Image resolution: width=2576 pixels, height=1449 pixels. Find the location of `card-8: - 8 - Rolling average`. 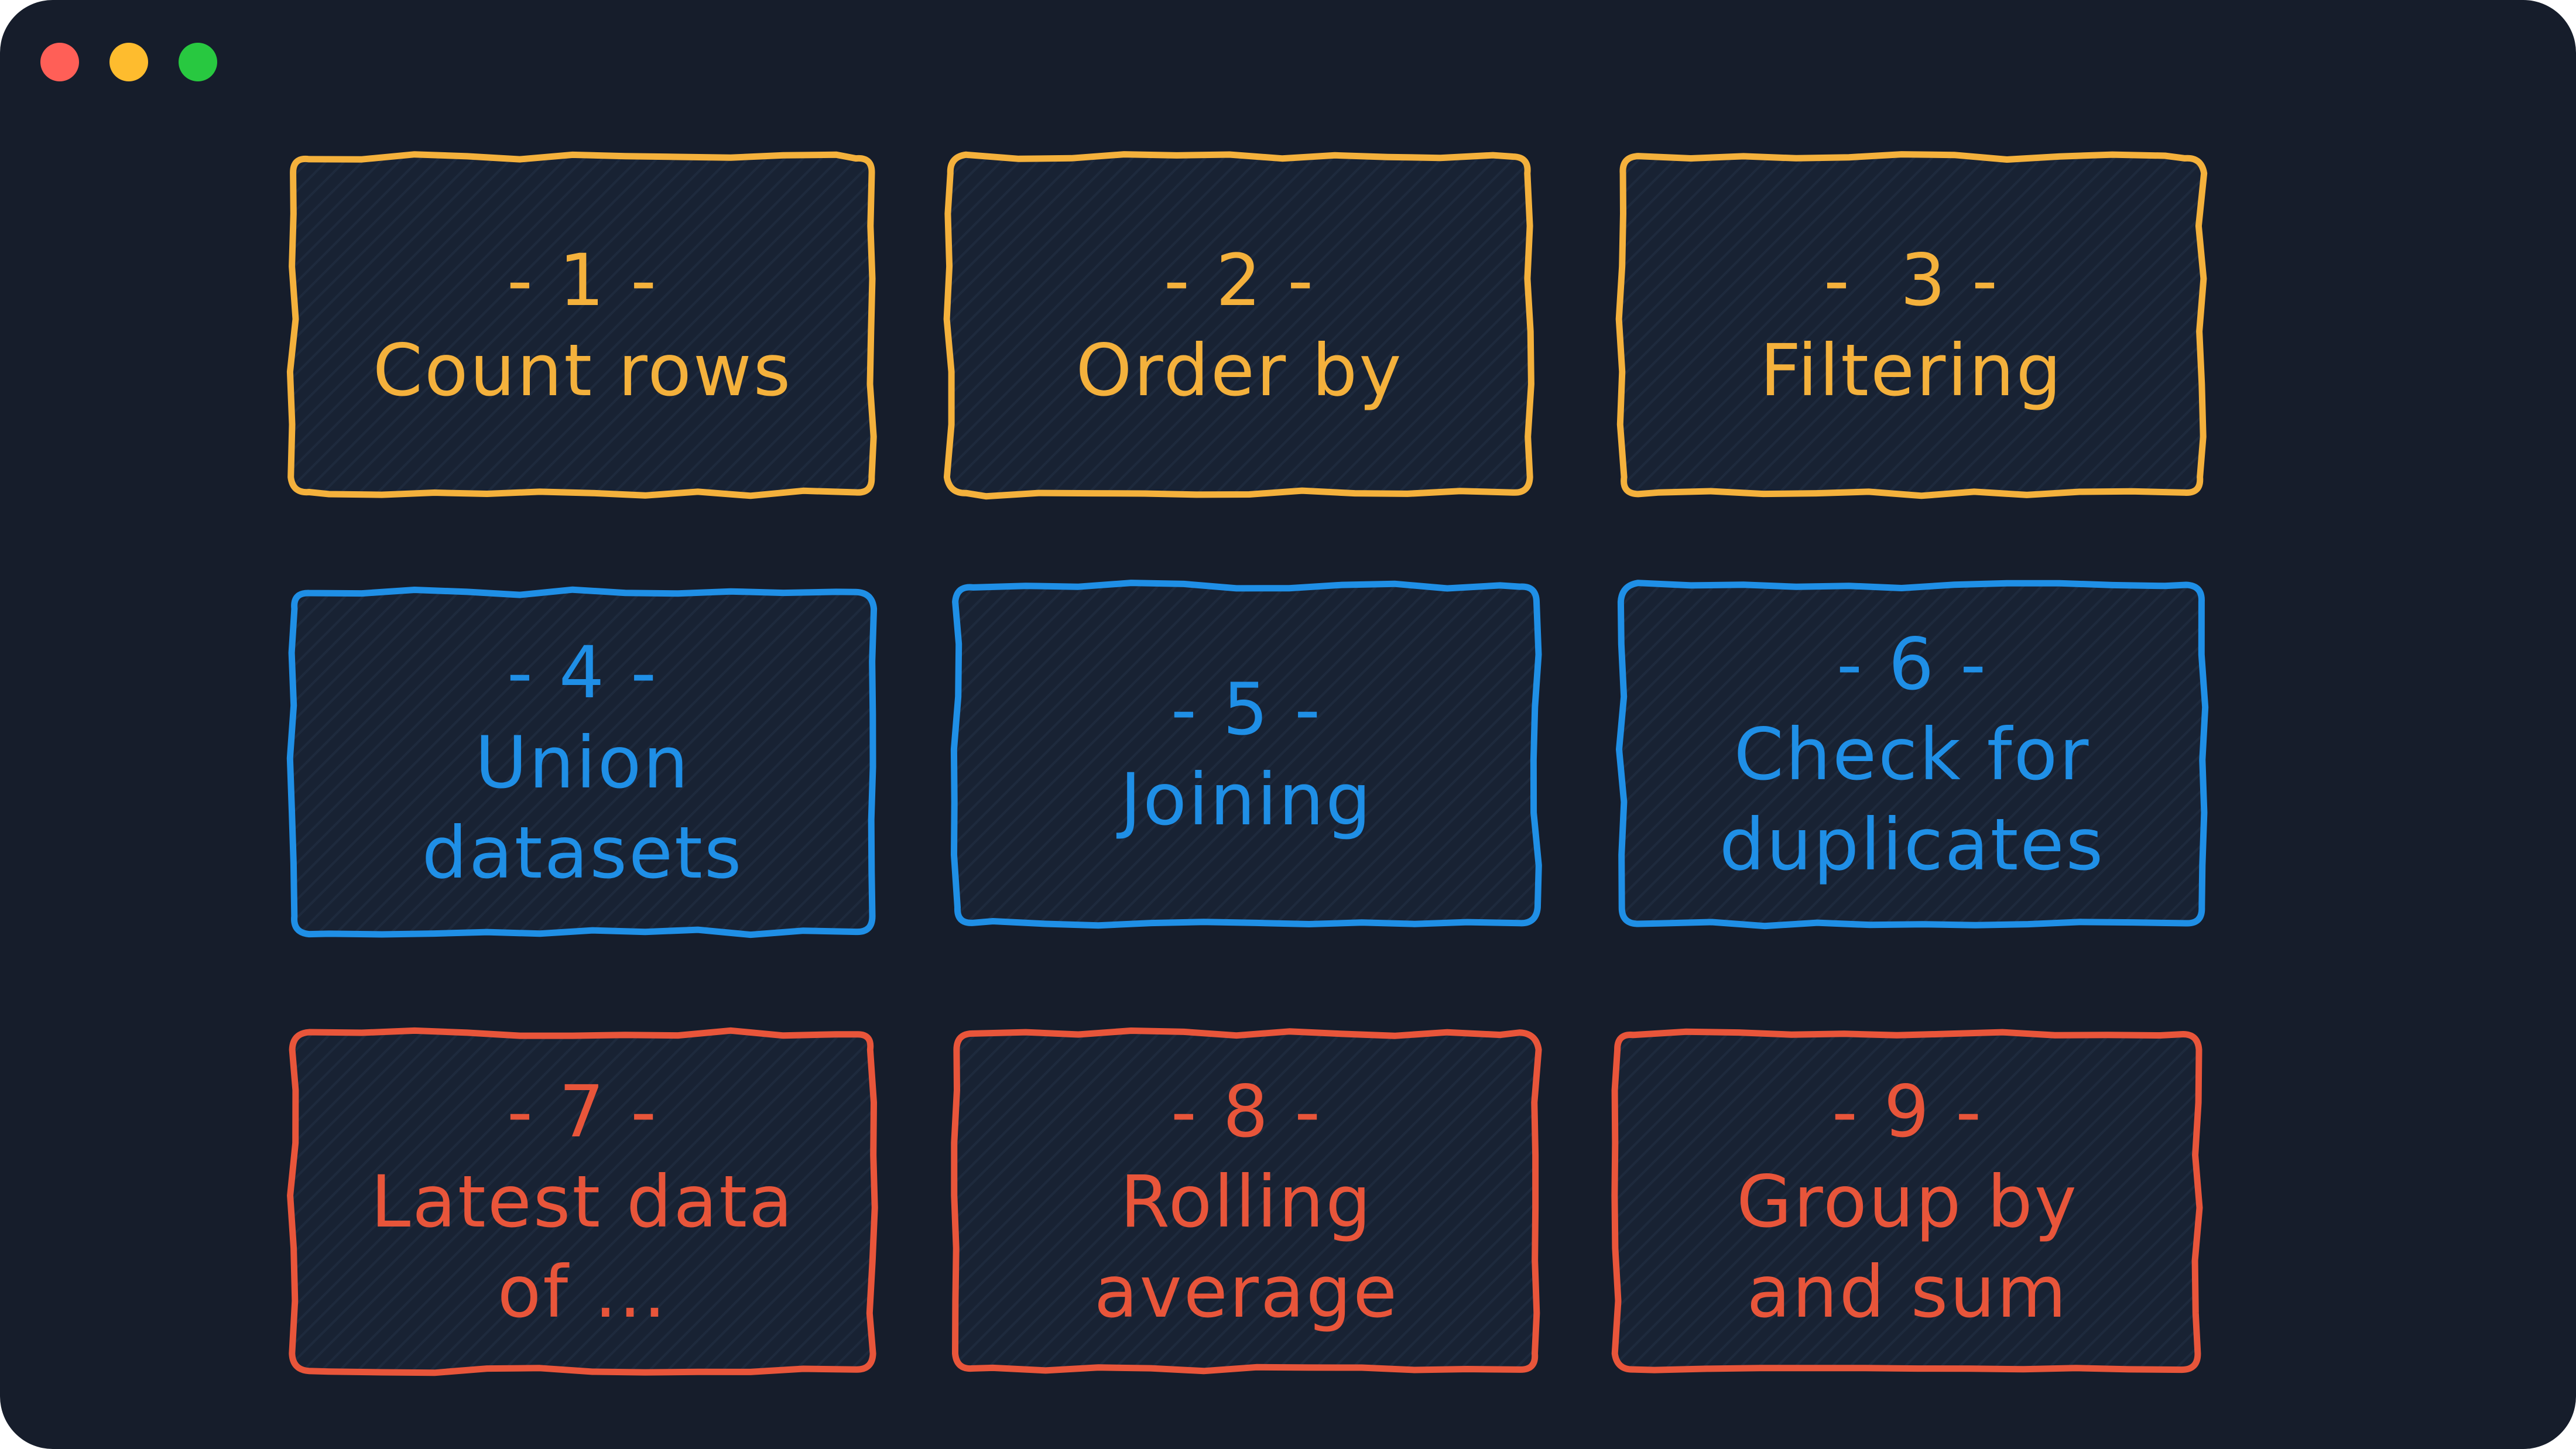

card-8: - 8 - Rolling average is located at coordinates (1246, 1201).